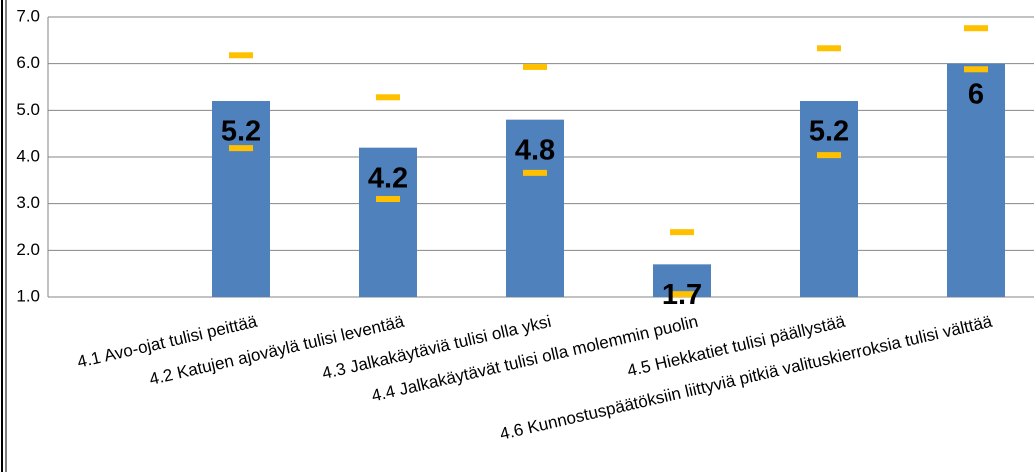 The width and height of the screenshot is (1034, 472). I want to click on y-tick-label: 2.0, so click(28, 249).